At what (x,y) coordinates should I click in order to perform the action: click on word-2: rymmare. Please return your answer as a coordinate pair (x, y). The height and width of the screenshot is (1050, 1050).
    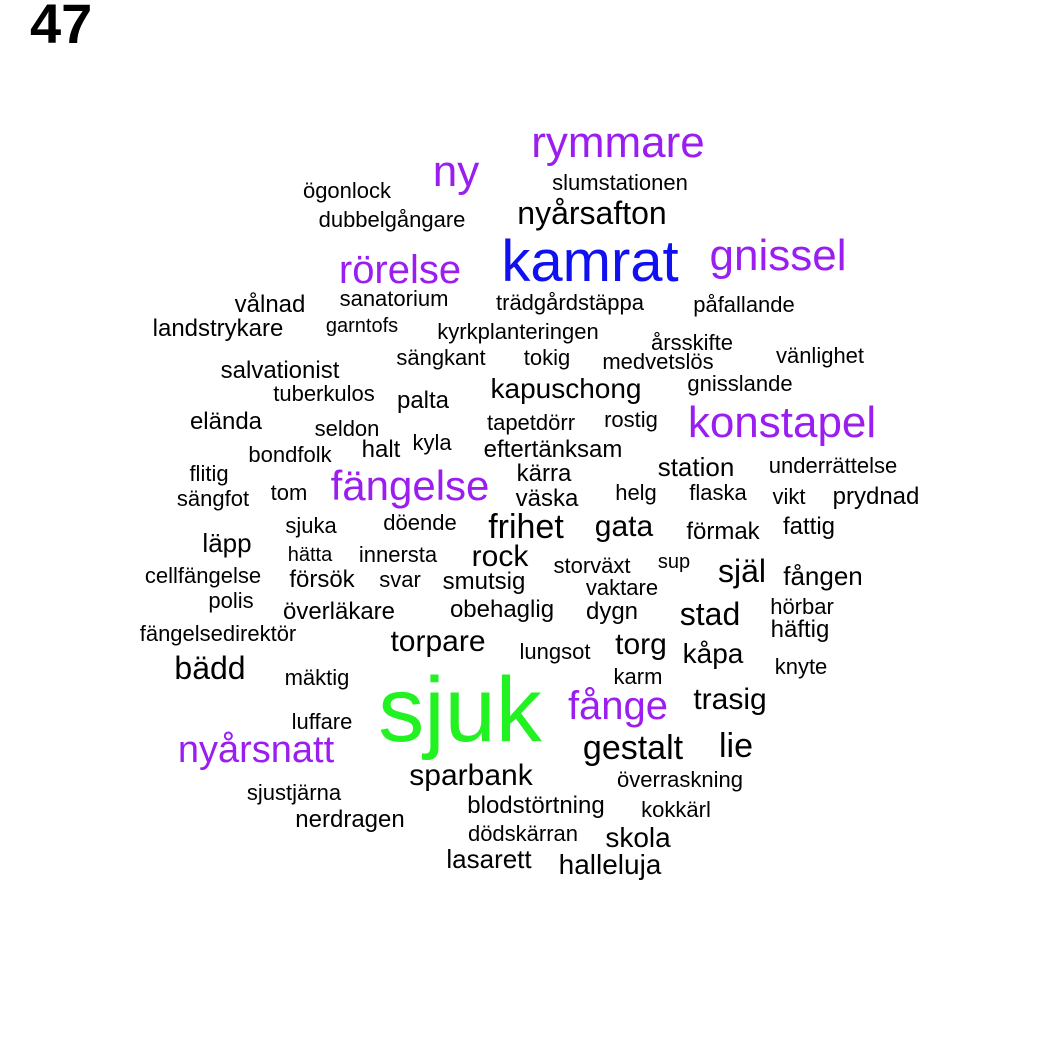
    Looking at the image, I should click on (618, 142).